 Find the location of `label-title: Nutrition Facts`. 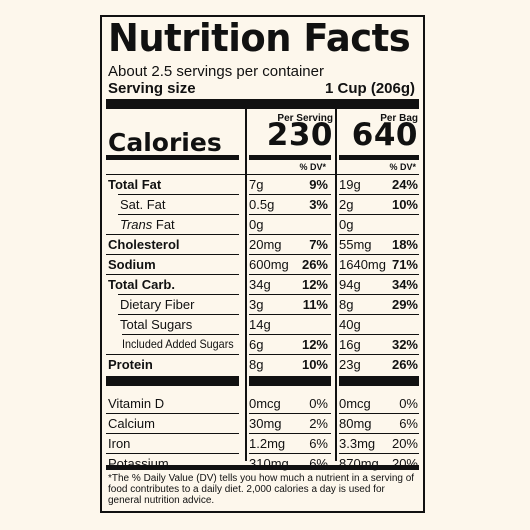

label-title: Nutrition Facts is located at coordinates (259, 38).